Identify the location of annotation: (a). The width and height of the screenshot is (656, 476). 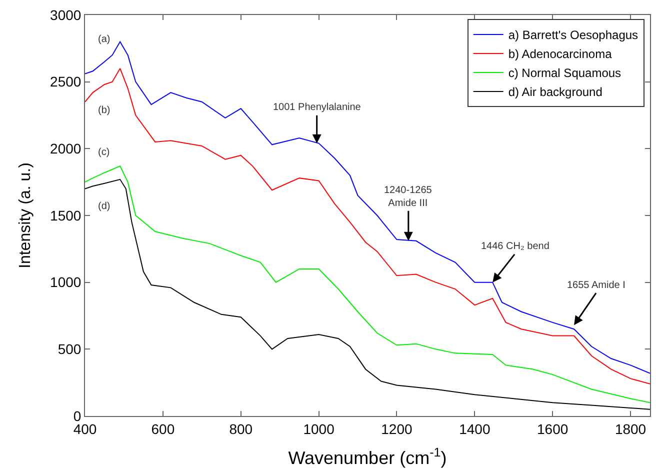
(104, 39).